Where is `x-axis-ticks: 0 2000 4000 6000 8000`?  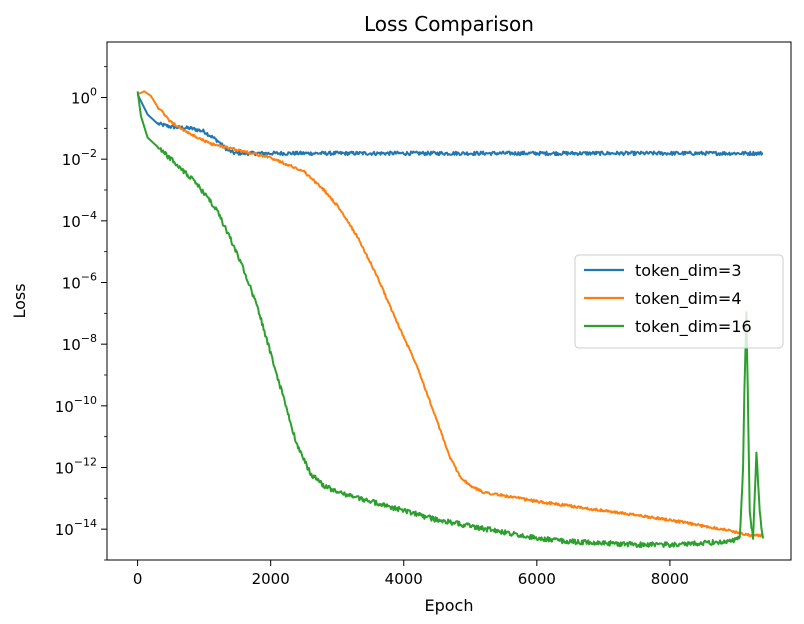
x-axis-ticks: 0 2000 4000 6000 8000 is located at coordinates (411, 574).